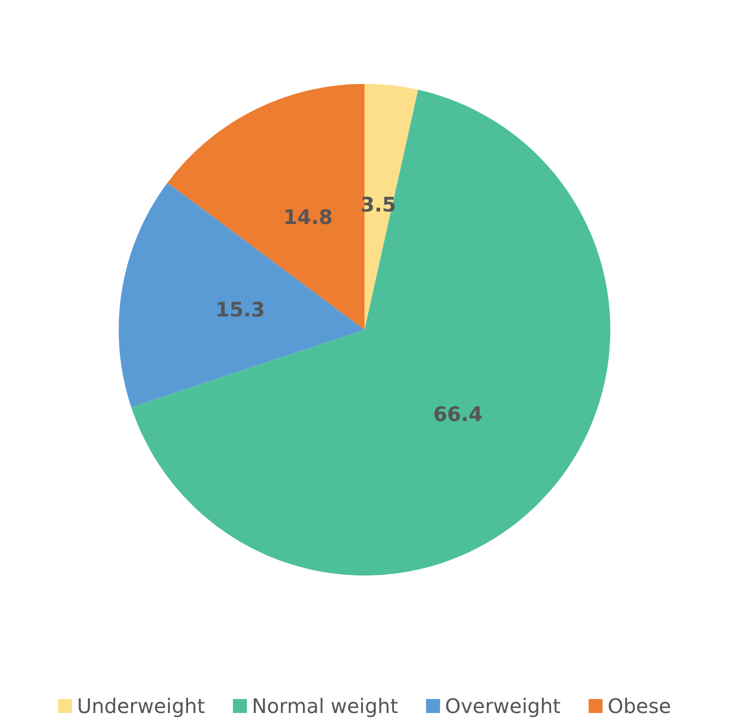 Image resolution: width=729 pixels, height=723 pixels. I want to click on legend-label: Overweight, so click(503, 706).